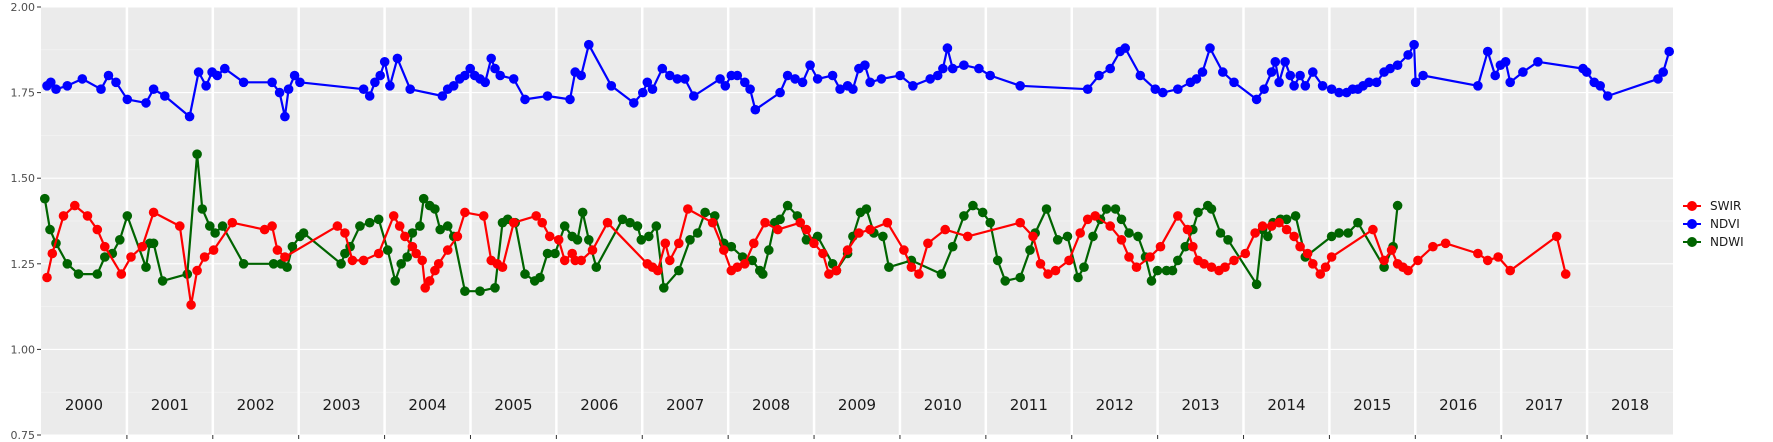  Describe the element at coordinates (342, 405) in the screenshot. I see `year-label: 2003` at that location.